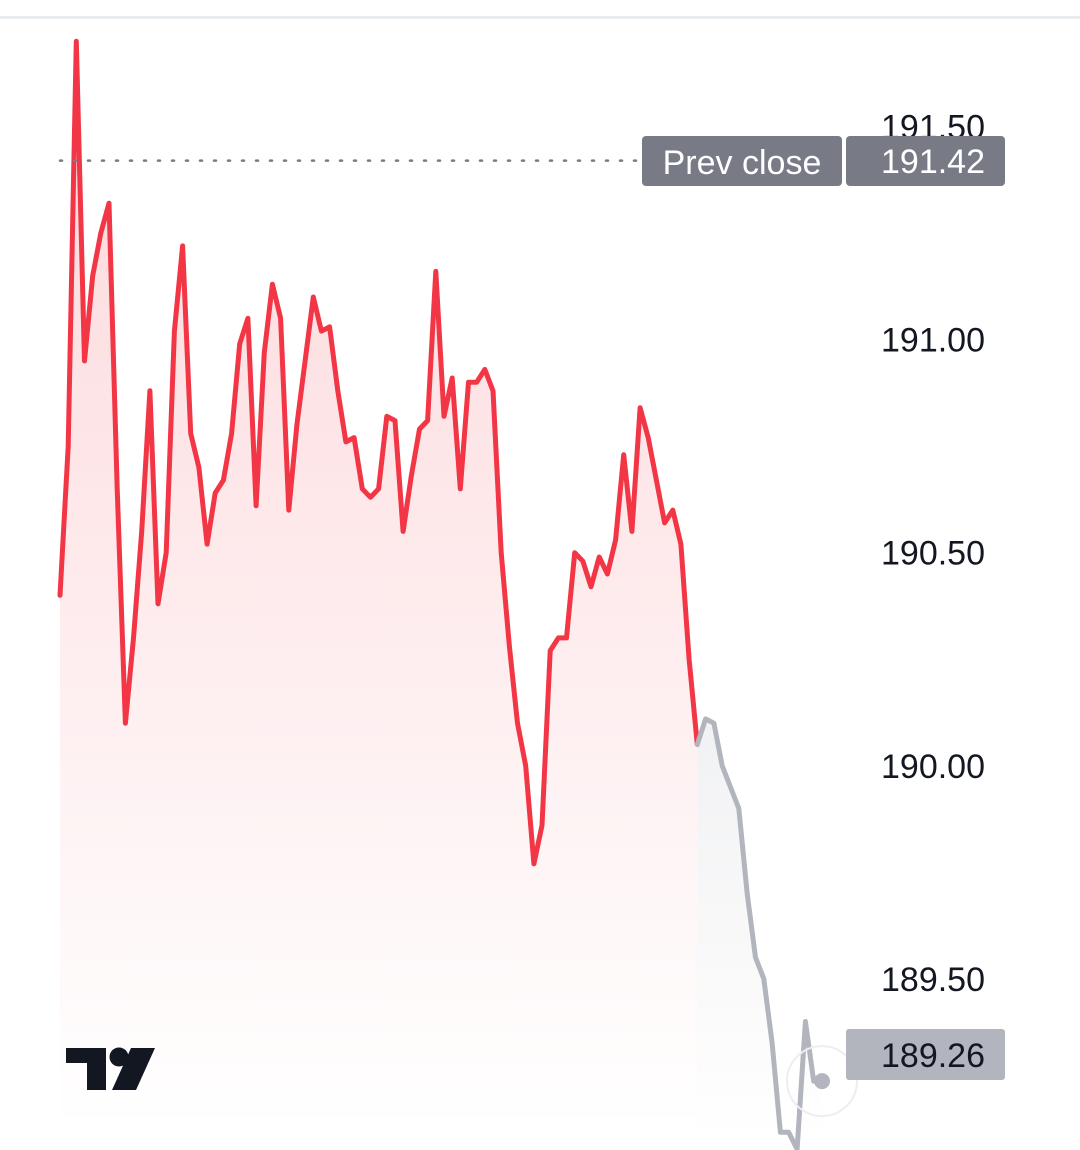  What do you see at coordinates (540, 17) in the screenshot?
I see `top-divider` at bounding box center [540, 17].